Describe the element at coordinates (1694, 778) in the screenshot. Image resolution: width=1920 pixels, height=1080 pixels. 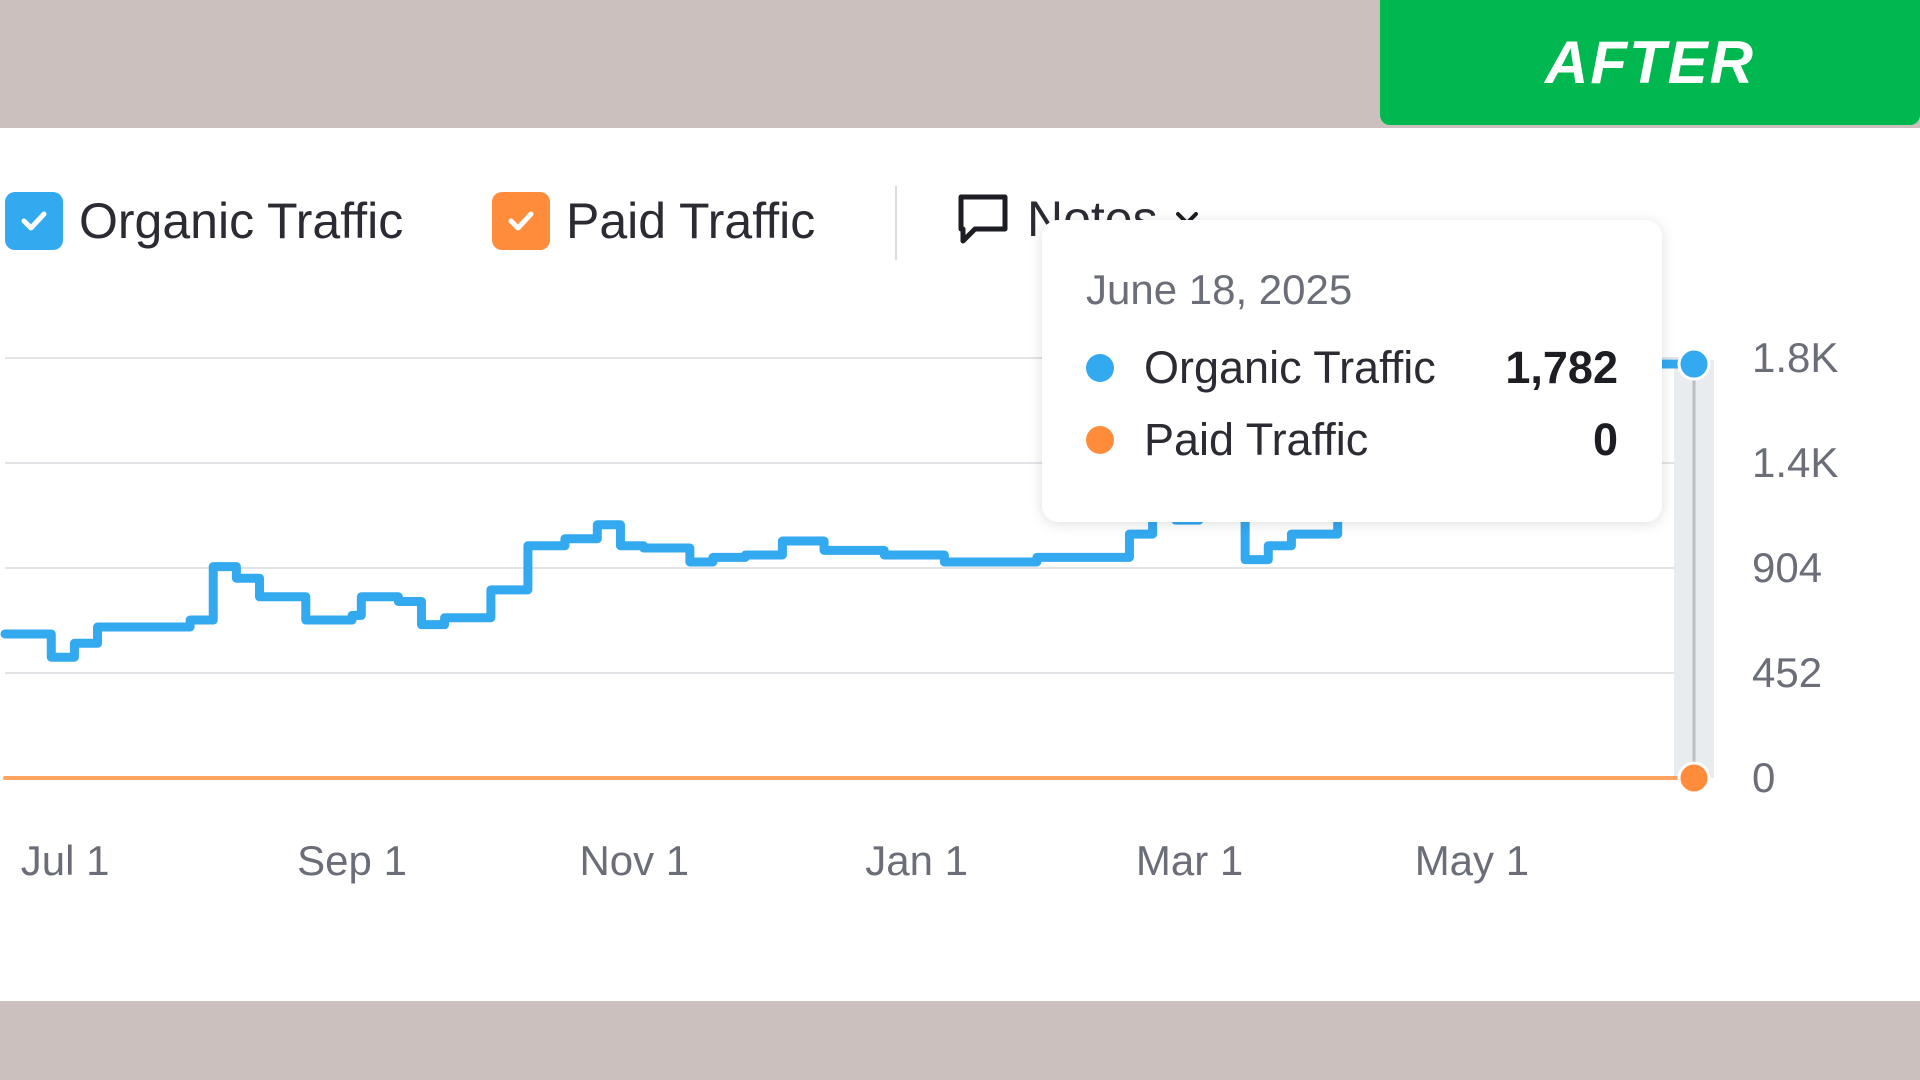
I see `paid-hover-point` at that location.